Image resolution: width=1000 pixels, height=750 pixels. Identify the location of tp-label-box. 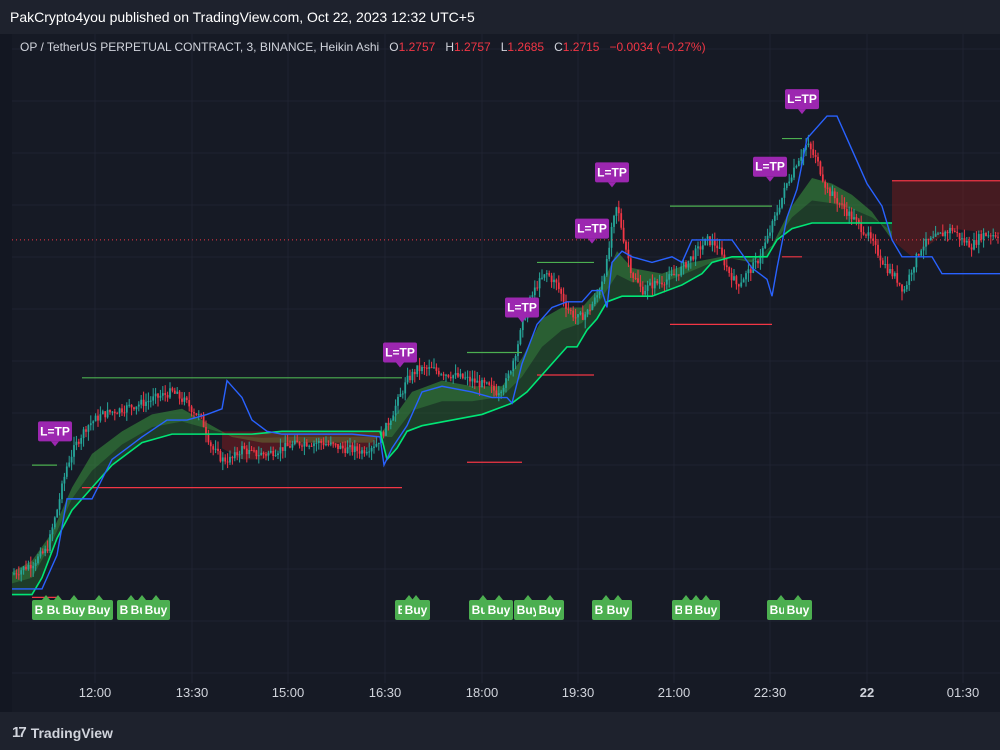
(612, 172).